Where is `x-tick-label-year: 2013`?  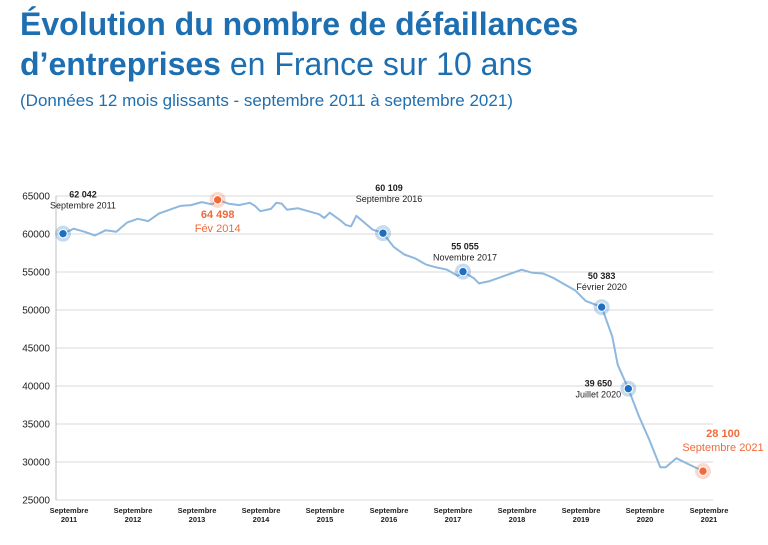 x-tick-label-year: 2013 is located at coordinates (197, 519).